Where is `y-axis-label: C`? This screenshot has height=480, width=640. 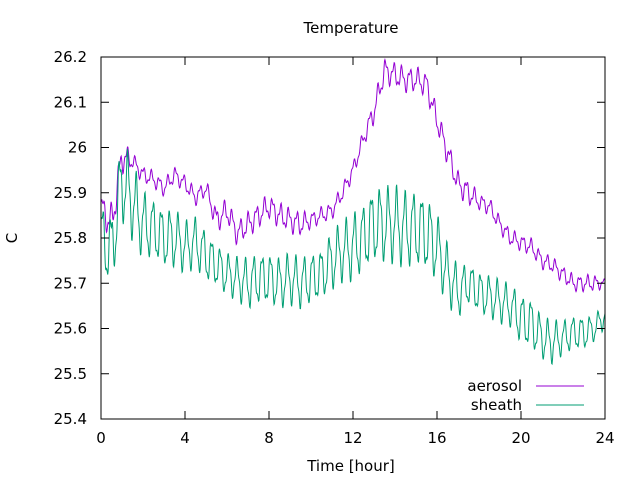
y-axis-label: C is located at coordinates (12, 238).